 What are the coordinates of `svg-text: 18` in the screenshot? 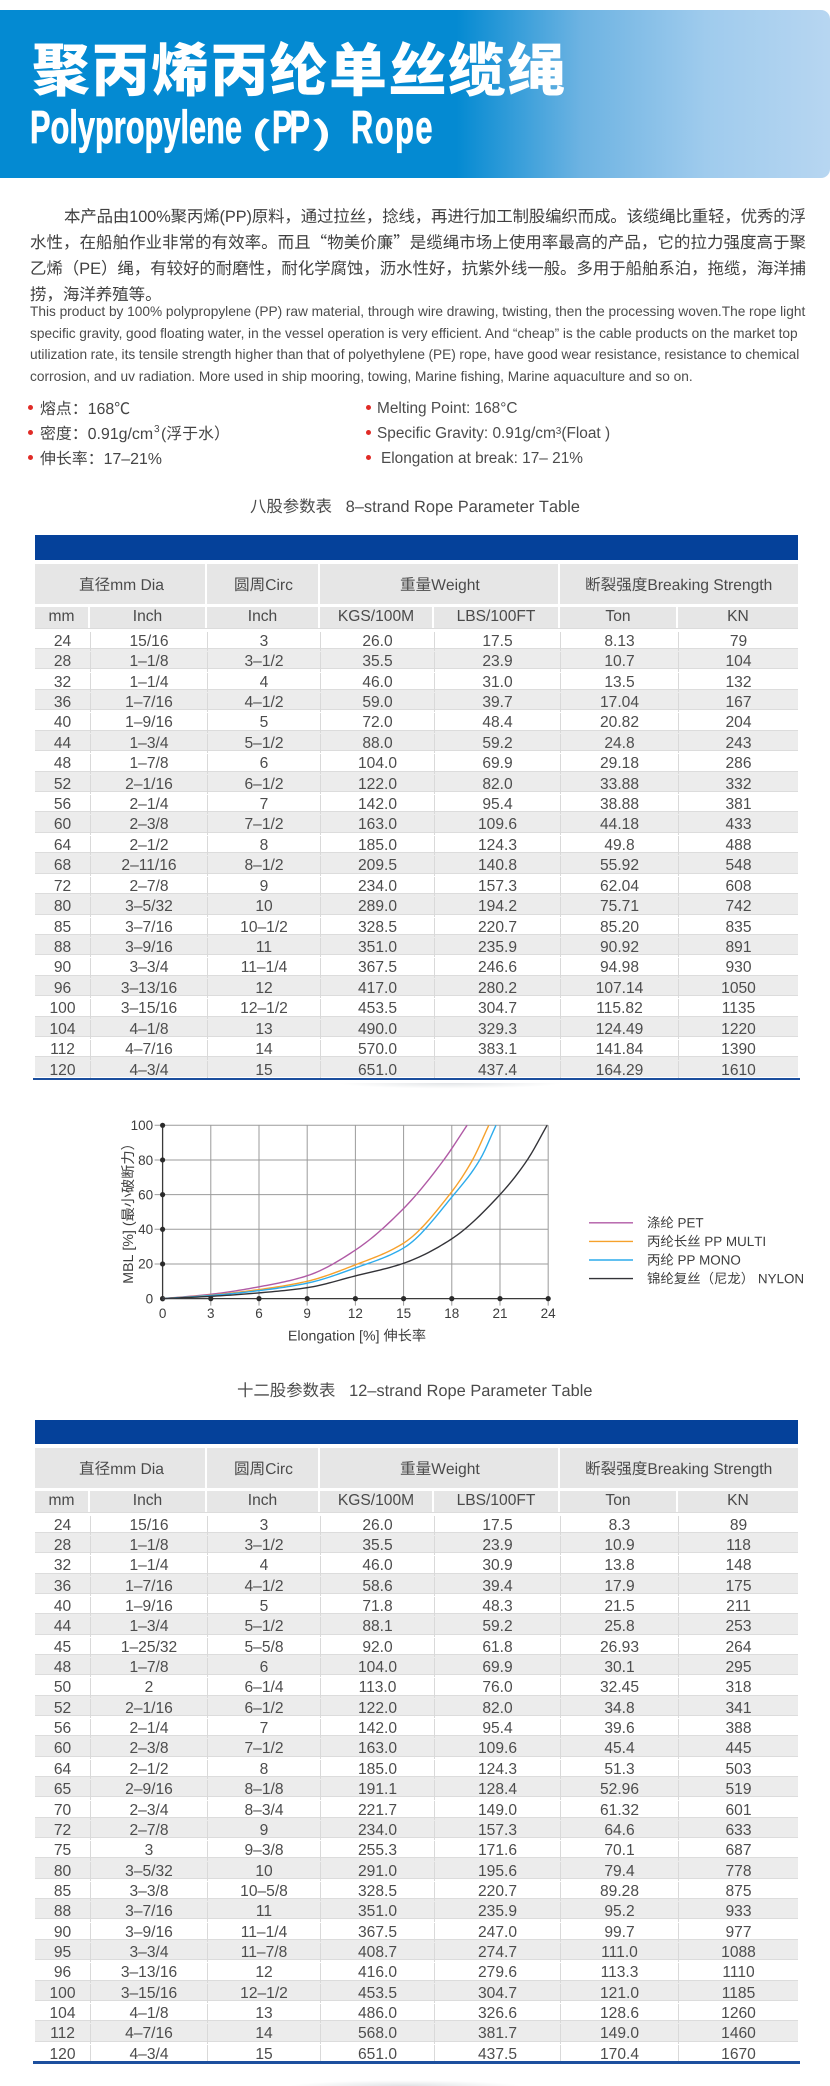 It's located at (451, 1313).